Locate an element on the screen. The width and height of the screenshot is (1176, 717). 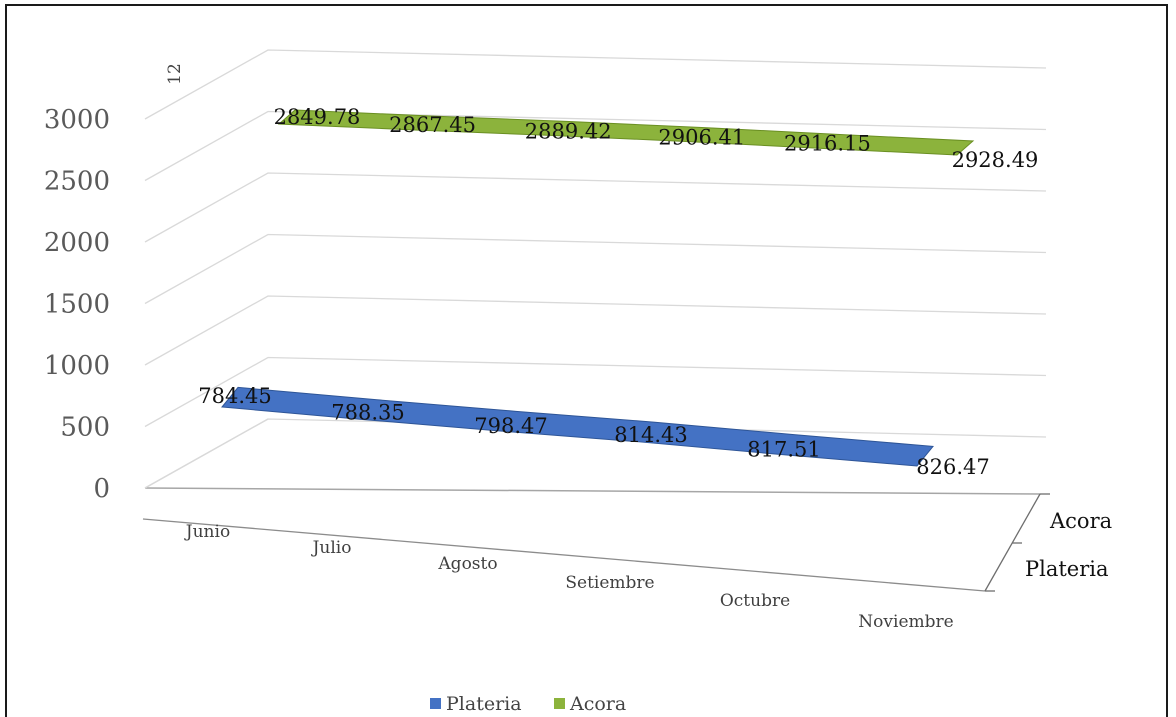
data-label-plateria-noviembre: 826.47 is located at coordinates (952, 467).